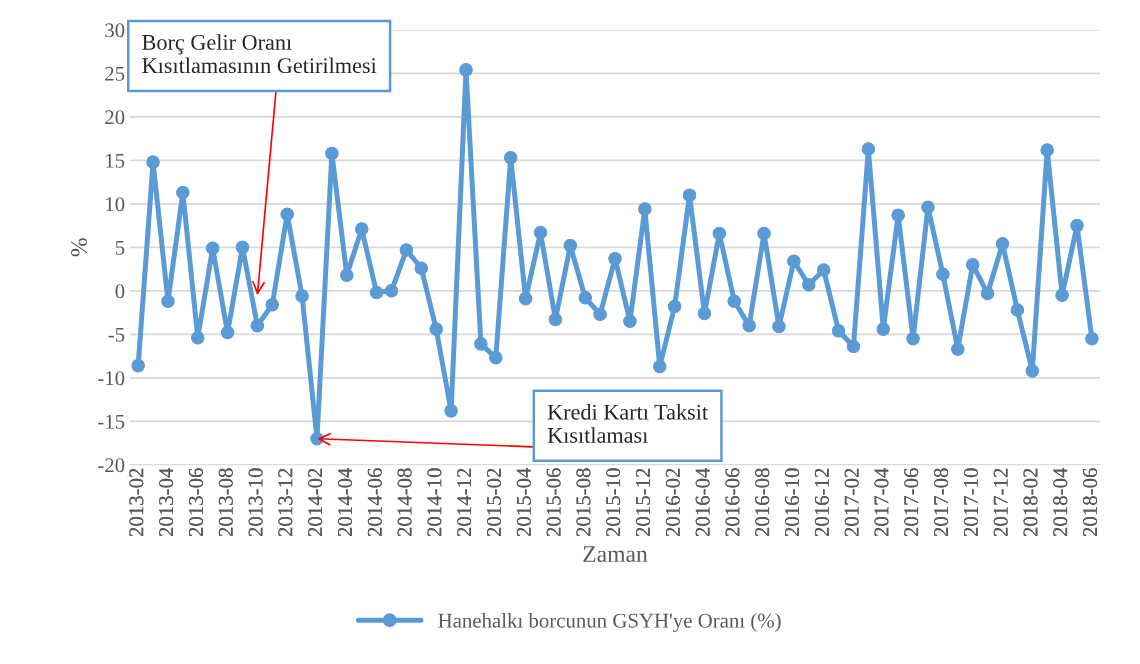  What do you see at coordinates (120, 291) in the screenshot?
I see `y-tick-label: 0` at bounding box center [120, 291].